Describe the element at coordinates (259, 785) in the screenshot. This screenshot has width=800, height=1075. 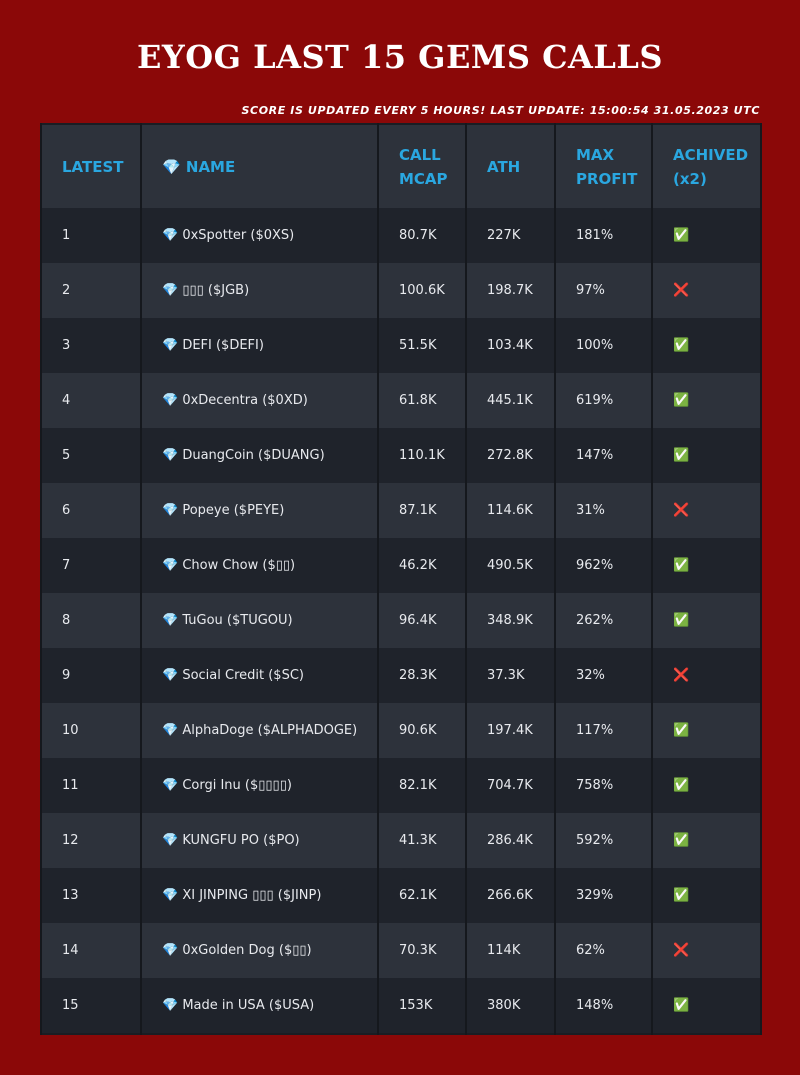
I see `table-cell: 💎 Corgi Inu ($▯▯▯▯)` at that location.